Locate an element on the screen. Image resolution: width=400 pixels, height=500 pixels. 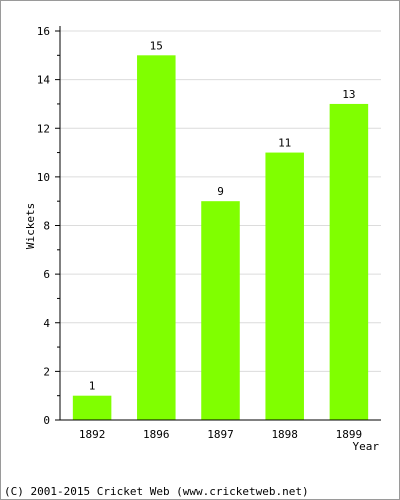
x-tick-label: 1899 is located at coordinates (349, 434).